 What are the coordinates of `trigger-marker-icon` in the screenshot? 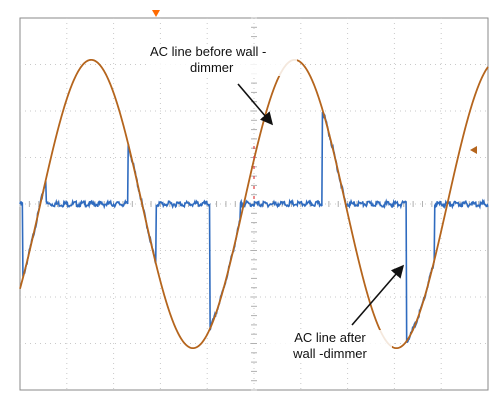 It's located at (156, 13).